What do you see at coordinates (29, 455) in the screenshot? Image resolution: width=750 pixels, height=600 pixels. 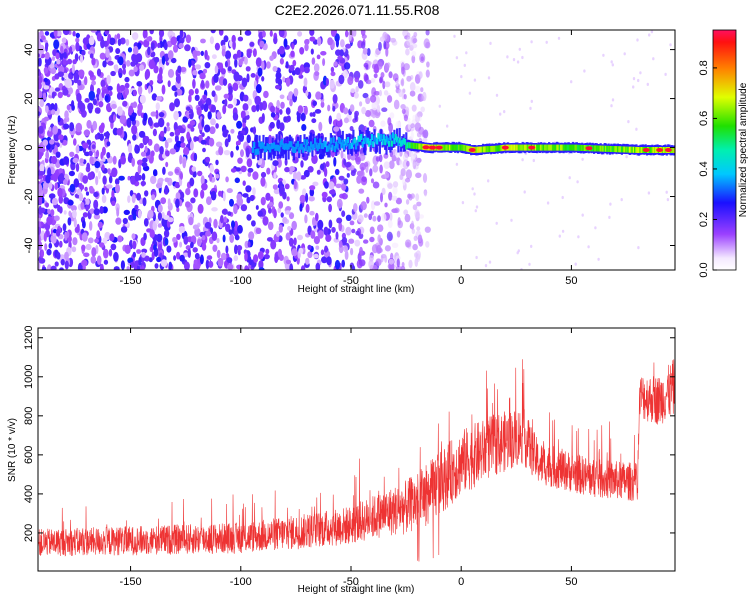 I see `snr-y-tick-label: 600` at bounding box center [29, 455].